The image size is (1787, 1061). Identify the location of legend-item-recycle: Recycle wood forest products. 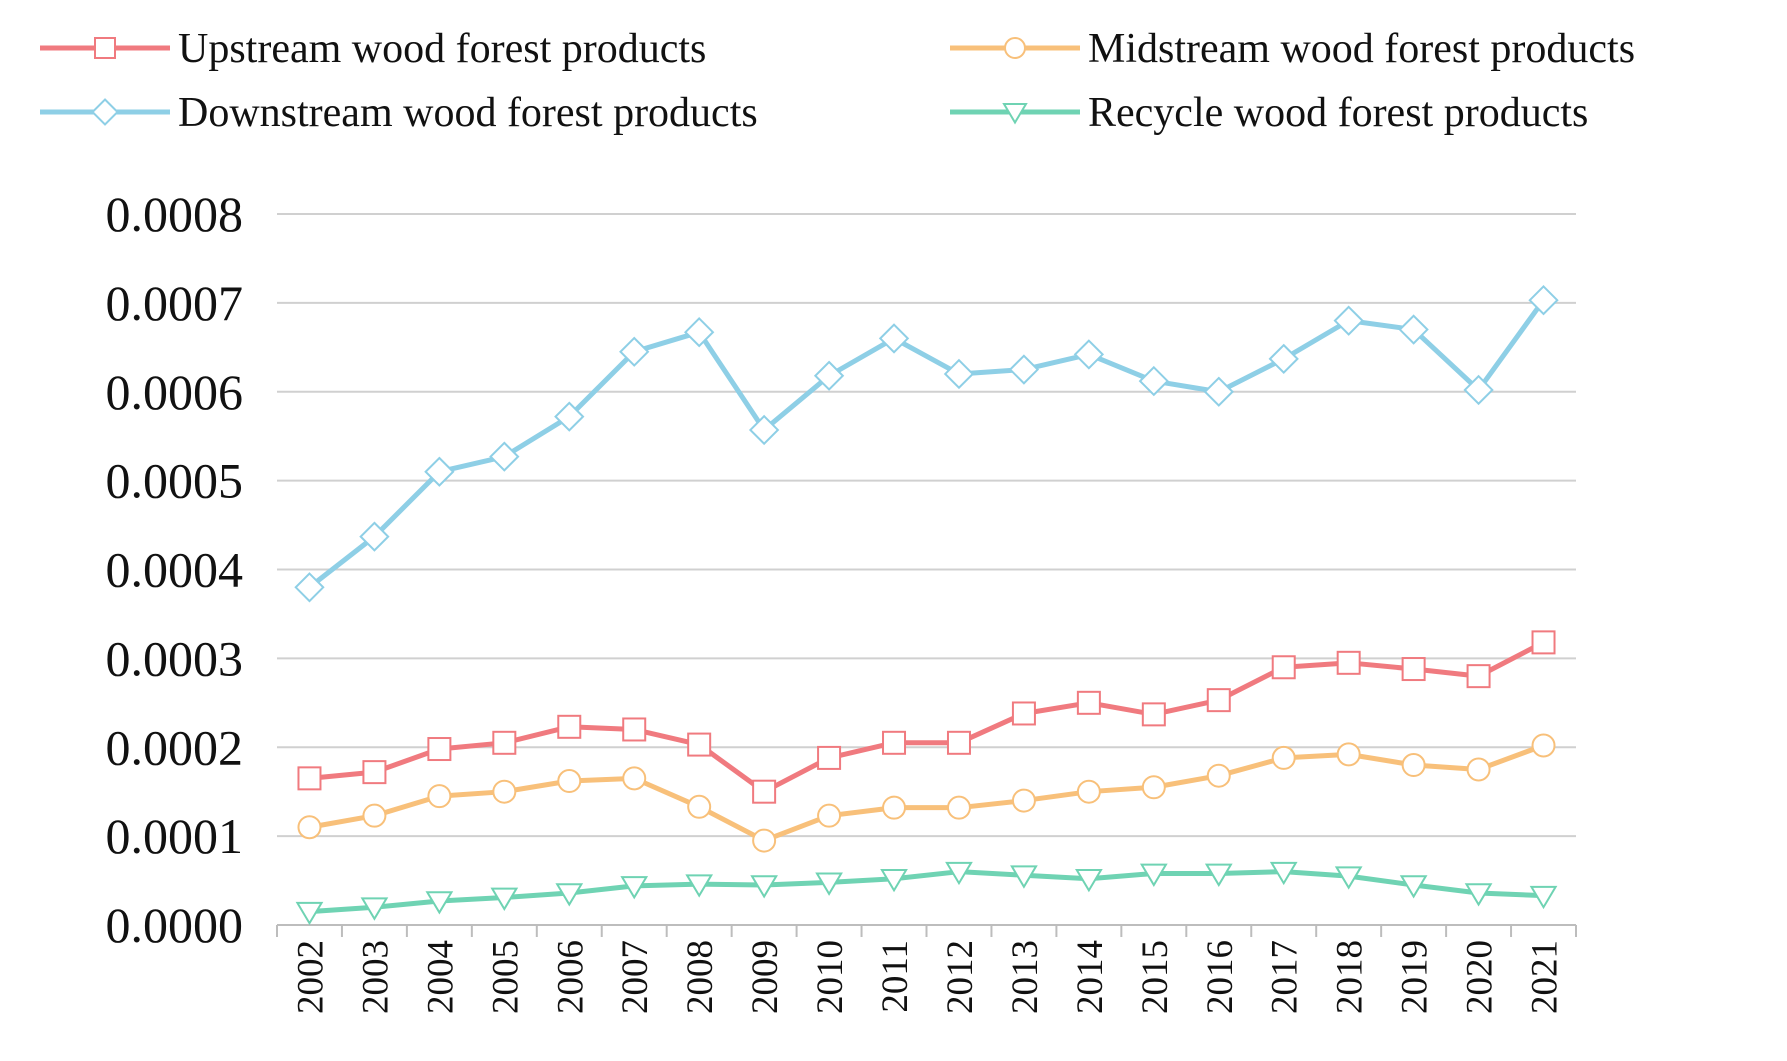
(1269, 113).